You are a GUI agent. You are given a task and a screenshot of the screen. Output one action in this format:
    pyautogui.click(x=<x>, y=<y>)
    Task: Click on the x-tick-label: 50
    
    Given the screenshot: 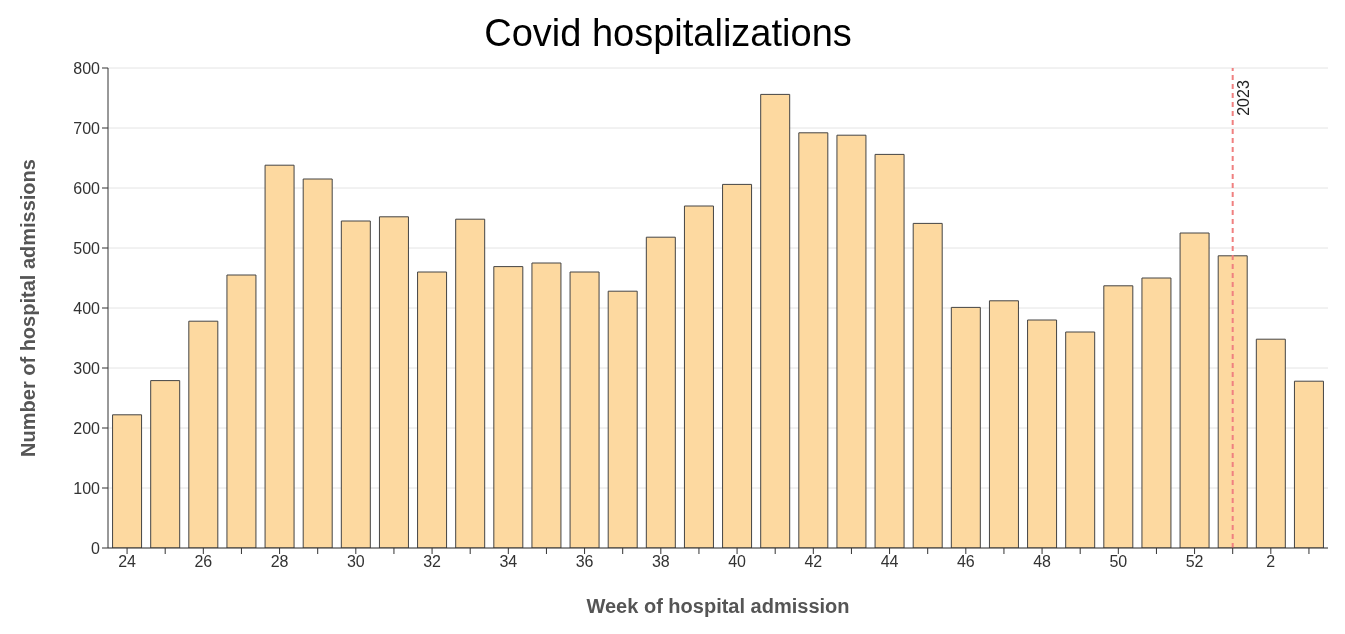 What is the action you would take?
    pyautogui.click(x=1118, y=562)
    